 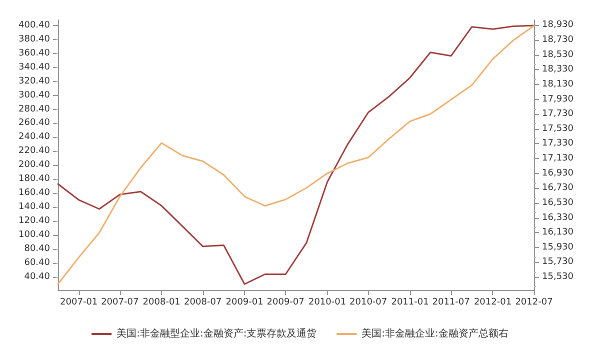 What do you see at coordinates (245, 303) in the screenshot?
I see `x-tick-label: 2009-01` at bounding box center [245, 303].